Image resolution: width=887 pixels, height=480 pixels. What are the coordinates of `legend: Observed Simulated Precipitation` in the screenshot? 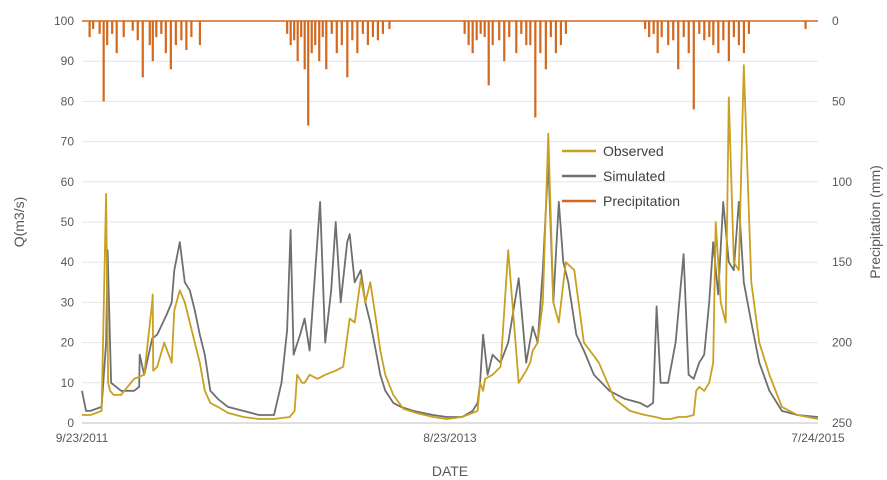 It's located at (621, 176).